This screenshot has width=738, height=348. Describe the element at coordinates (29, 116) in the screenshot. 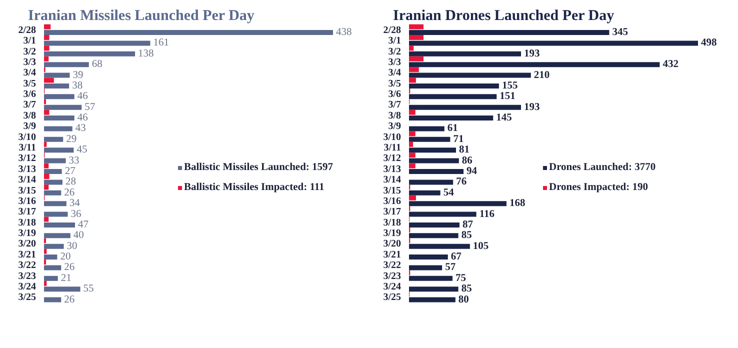

I see `y-tick-label: 3/8` at that location.